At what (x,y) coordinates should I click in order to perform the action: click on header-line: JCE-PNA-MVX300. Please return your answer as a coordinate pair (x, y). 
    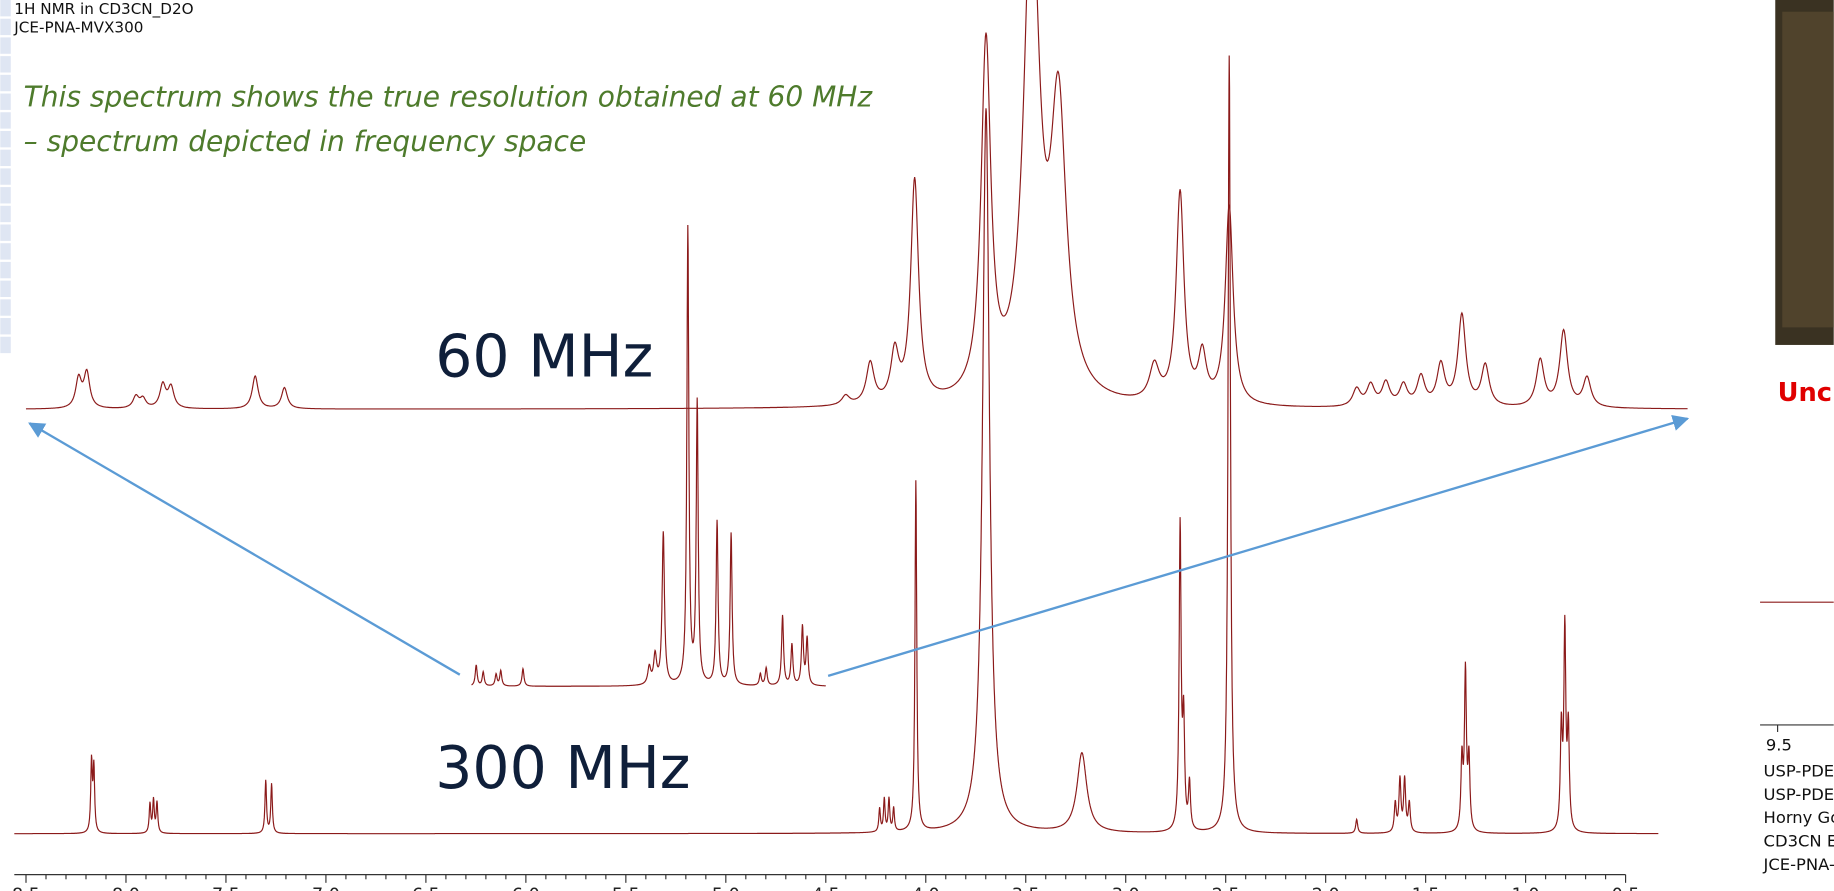
    Looking at the image, I should click on (78, 28).